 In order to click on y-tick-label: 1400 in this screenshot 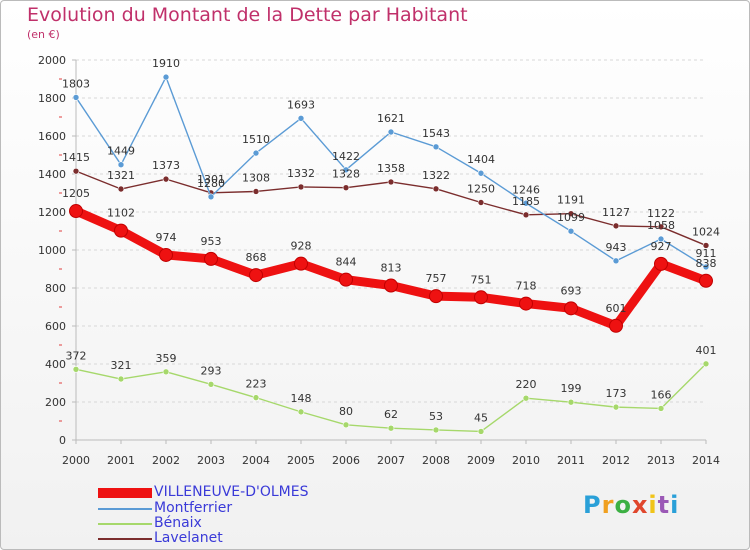, I will do `click(52, 174)`.